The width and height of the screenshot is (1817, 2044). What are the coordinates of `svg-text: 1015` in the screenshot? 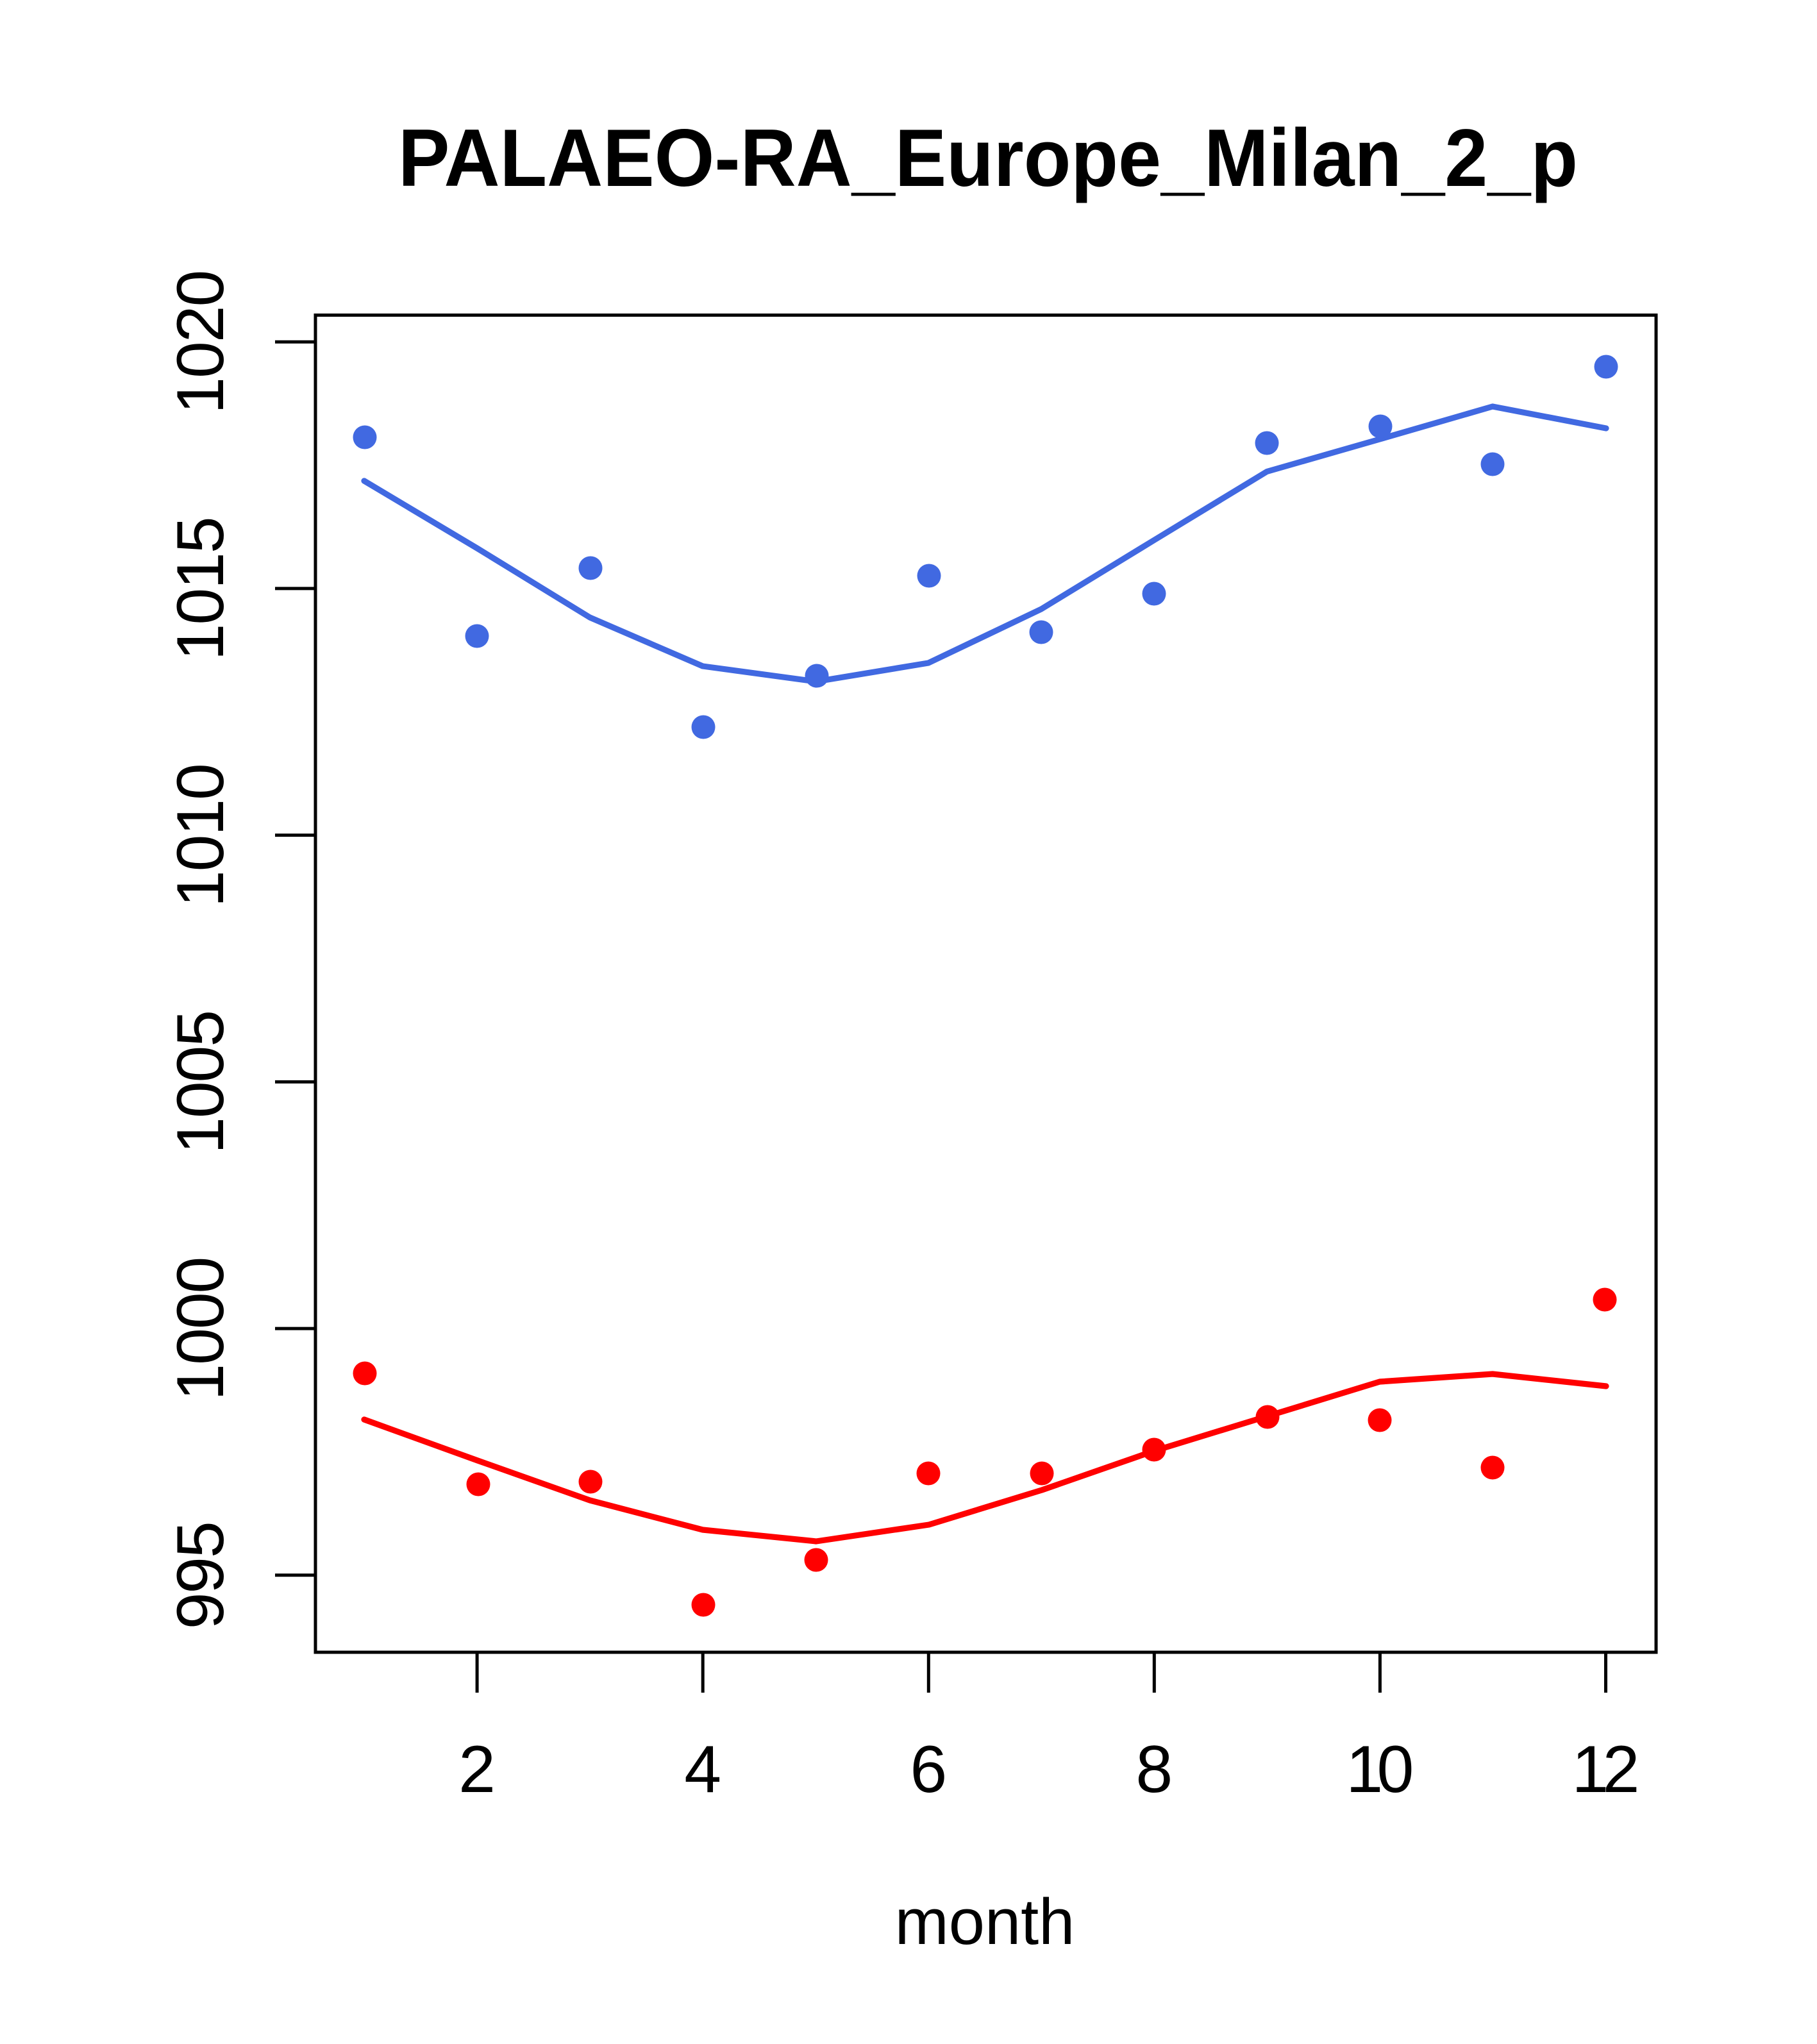 It's located at (201, 588).